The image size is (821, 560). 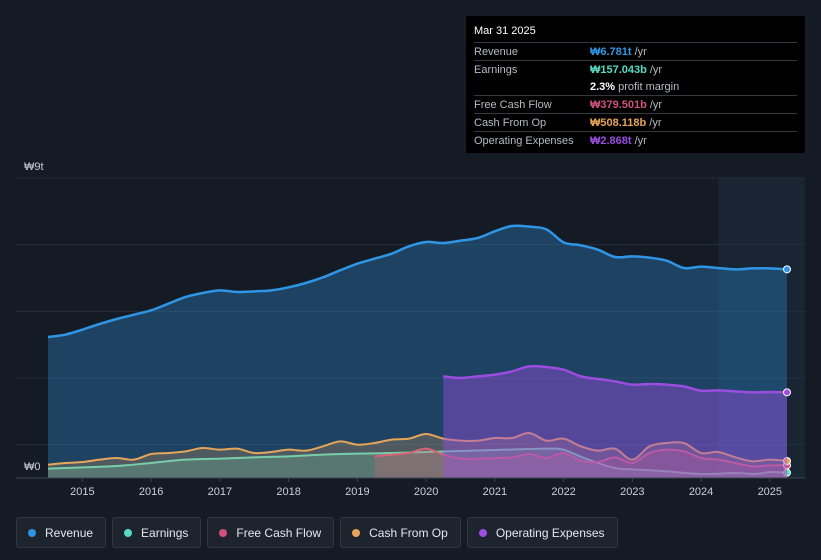 I want to click on tooltip-row-operating-expenses: Operating Expenses ₩2.868t /yr, so click(x=635, y=140).